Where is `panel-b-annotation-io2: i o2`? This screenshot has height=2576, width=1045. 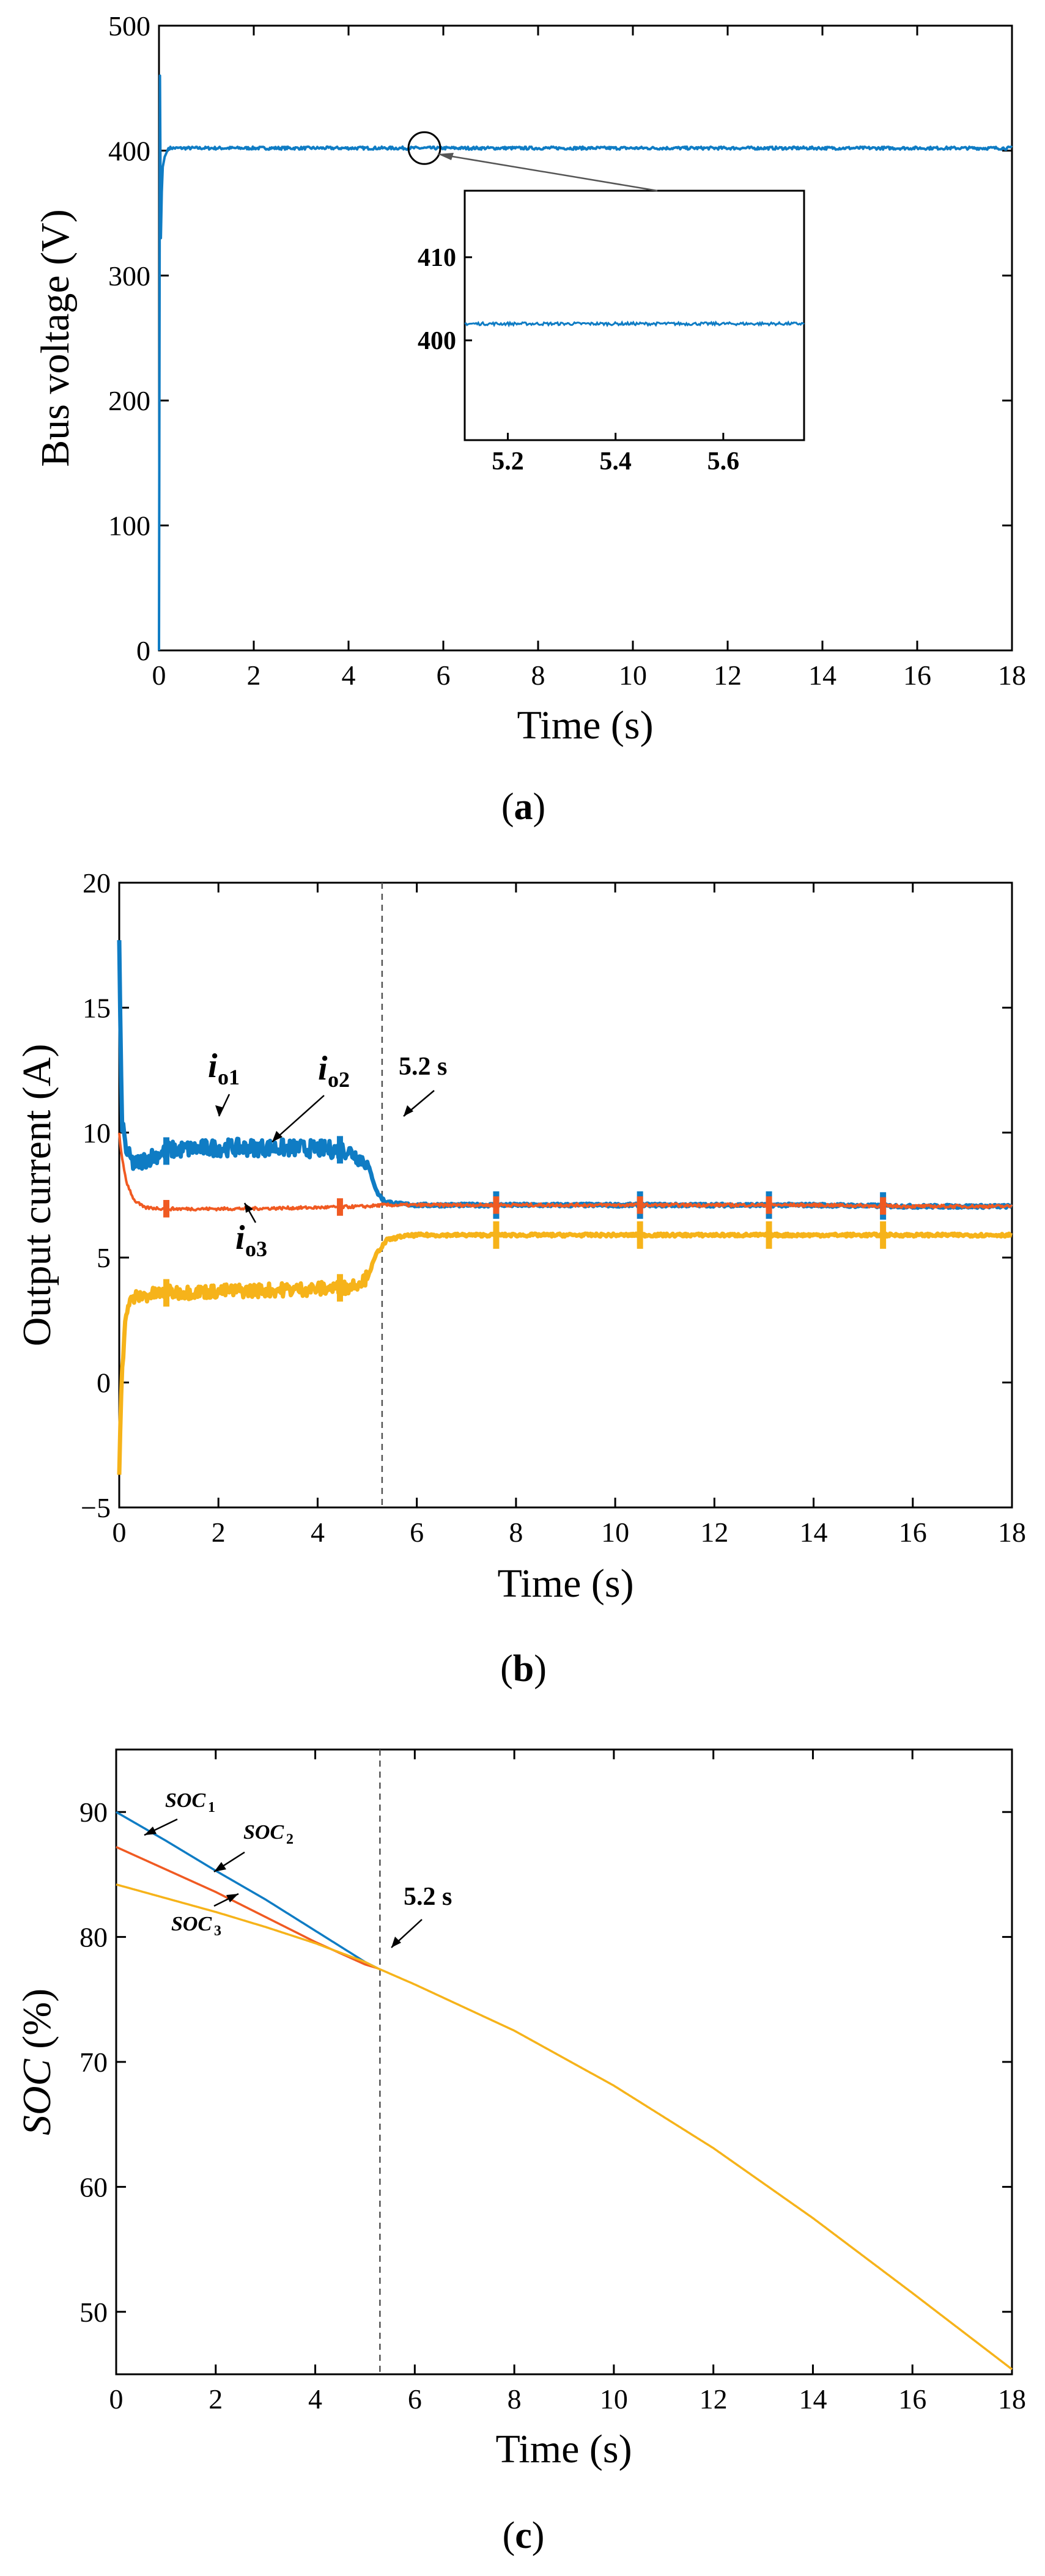 panel-b-annotation-io2: i o2 is located at coordinates (310, 1096).